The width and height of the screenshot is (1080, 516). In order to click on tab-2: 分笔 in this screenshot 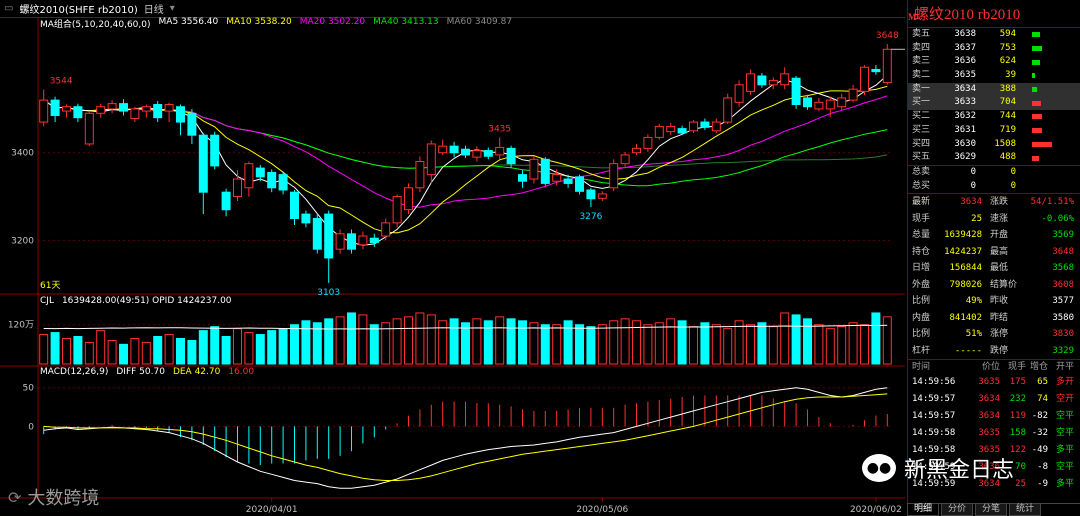, I will do `click(991, 510)`.